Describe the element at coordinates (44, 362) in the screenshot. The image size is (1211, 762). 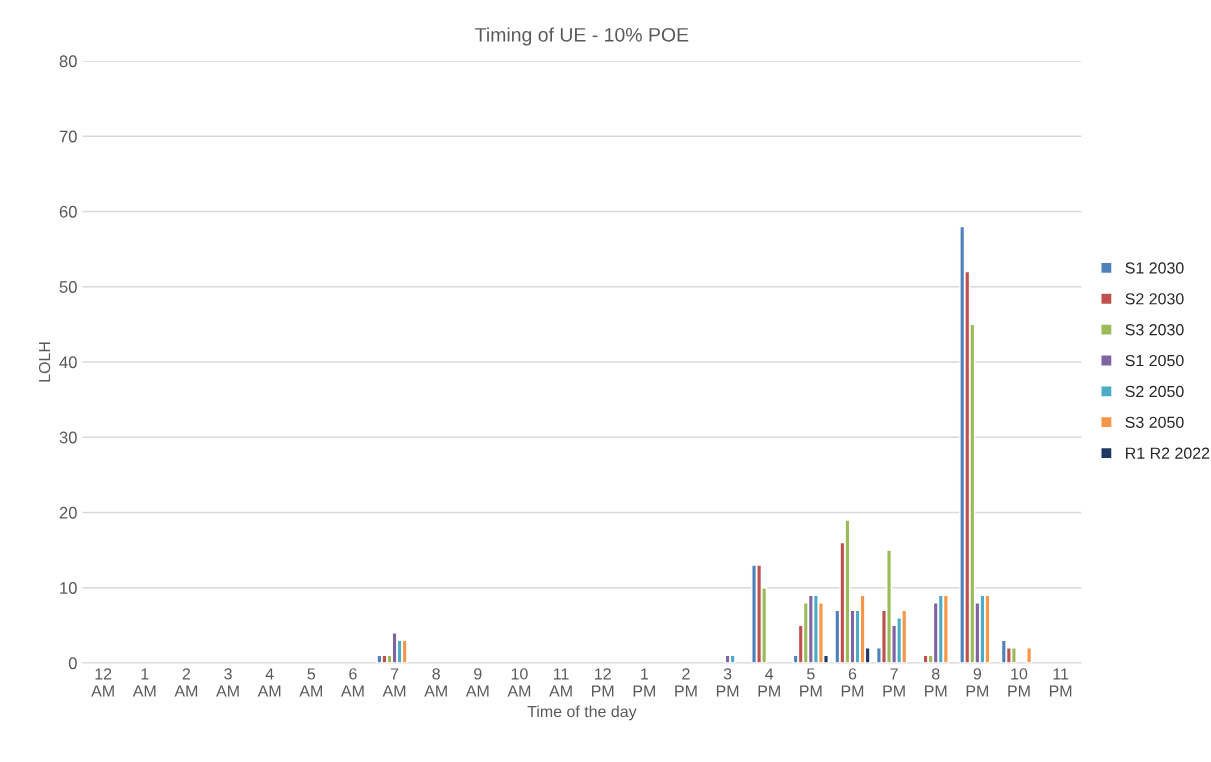
I see `y-axis-title: LOLH` at that location.